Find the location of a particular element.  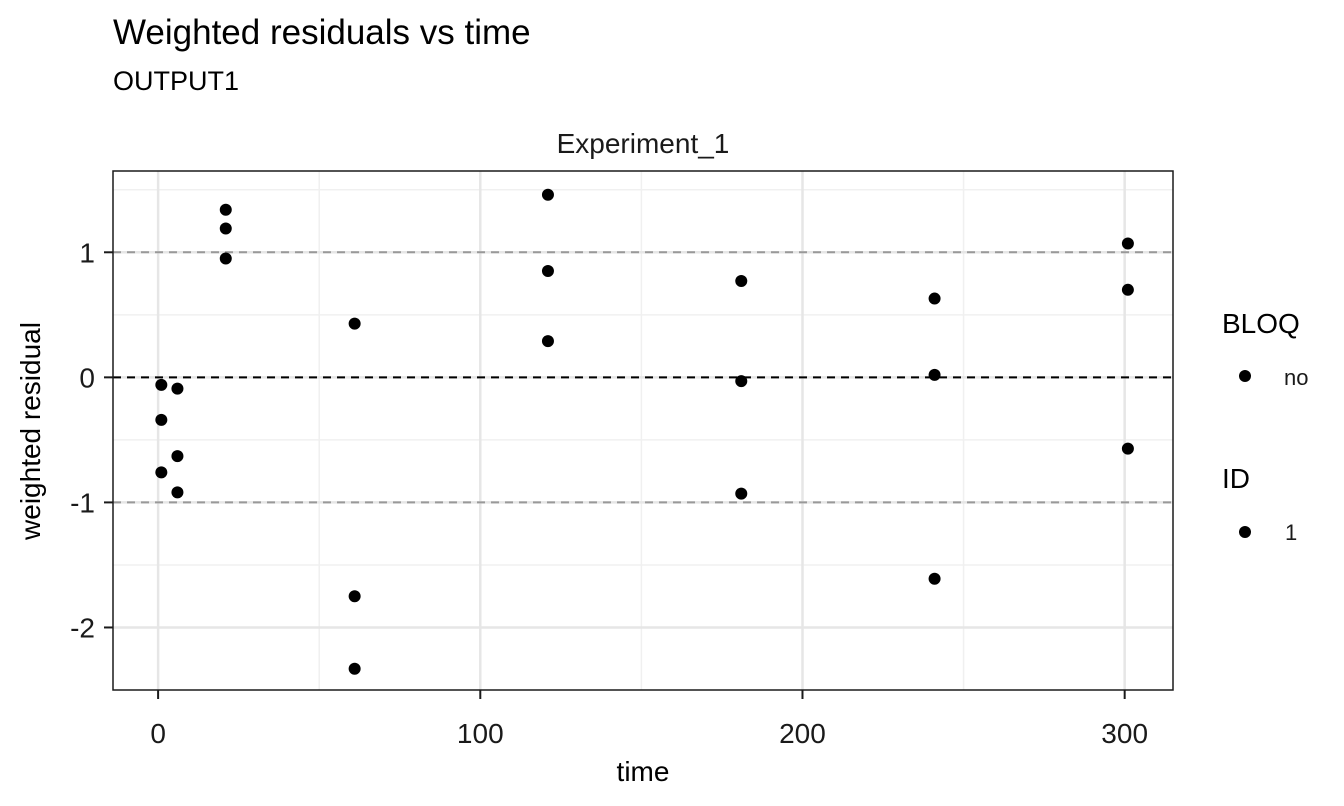

legend-bloq: BLOQ no is located at coordinates (1265, 349).